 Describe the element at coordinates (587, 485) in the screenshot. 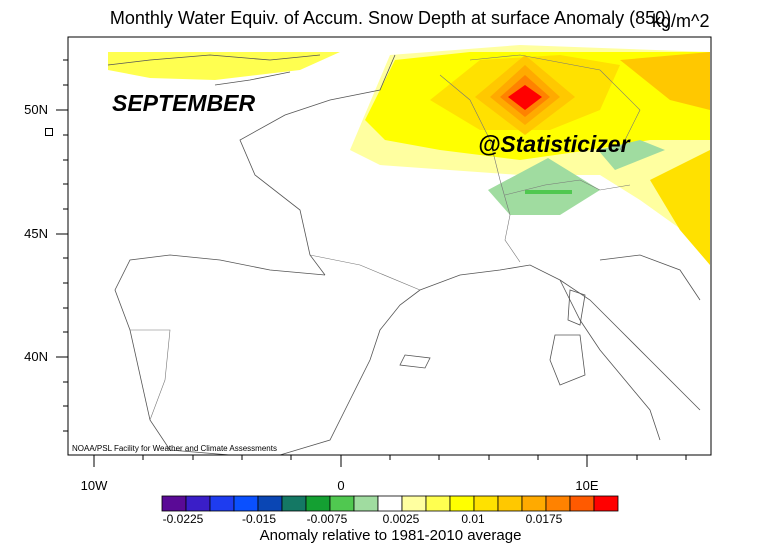

I see `x-label-10e: 10E` at that location.